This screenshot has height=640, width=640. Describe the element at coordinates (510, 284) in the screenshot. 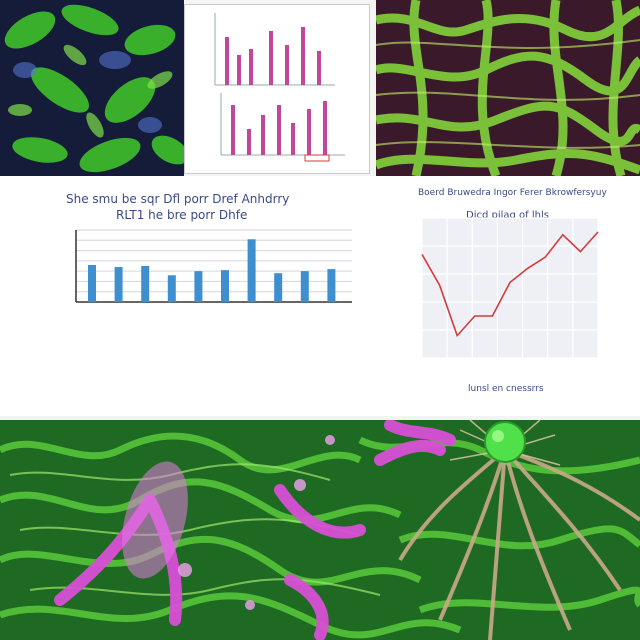

I see `line-series` at that location.